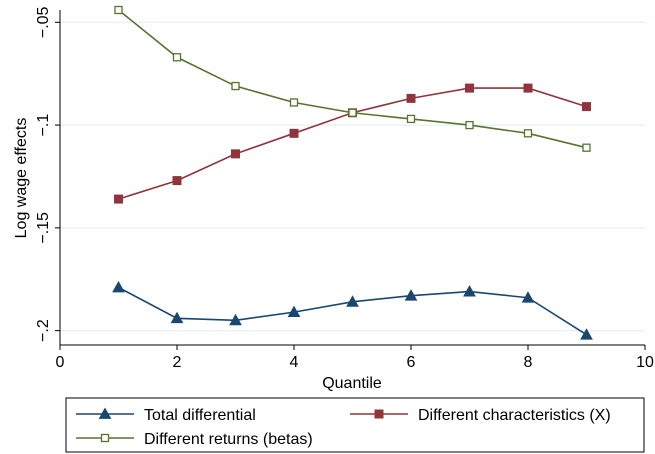 The image size is (655, 454). I want to click on x-axis-title: Quantile, so click(352, 383).